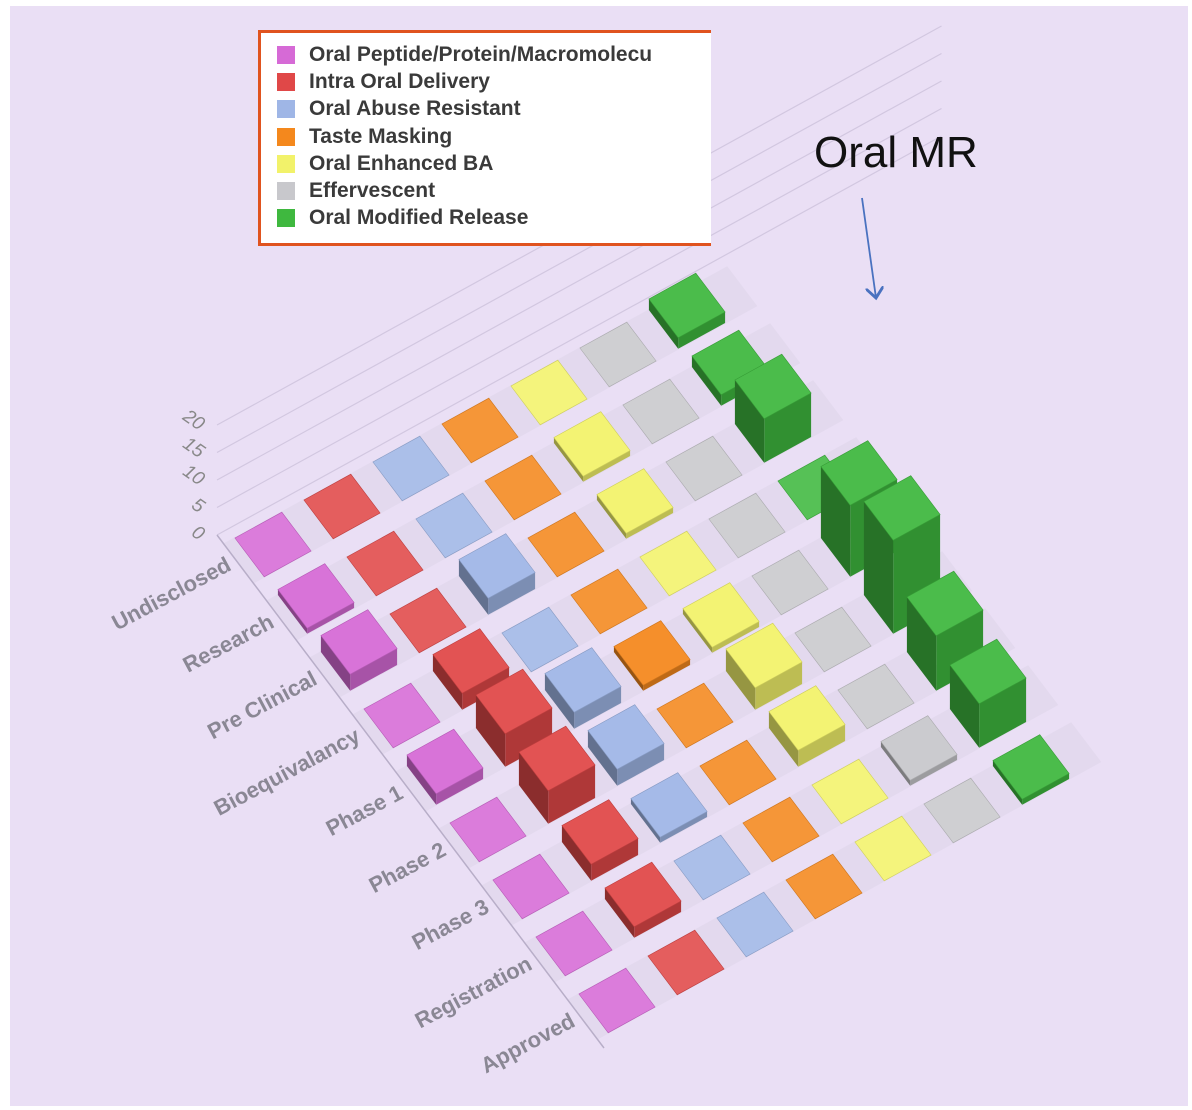 The image size is (1192, 1110). Describe the element at coordinates (381, 136) in the screenshot. I see `legend-label-taste-masking: Taste Masking` at that location.